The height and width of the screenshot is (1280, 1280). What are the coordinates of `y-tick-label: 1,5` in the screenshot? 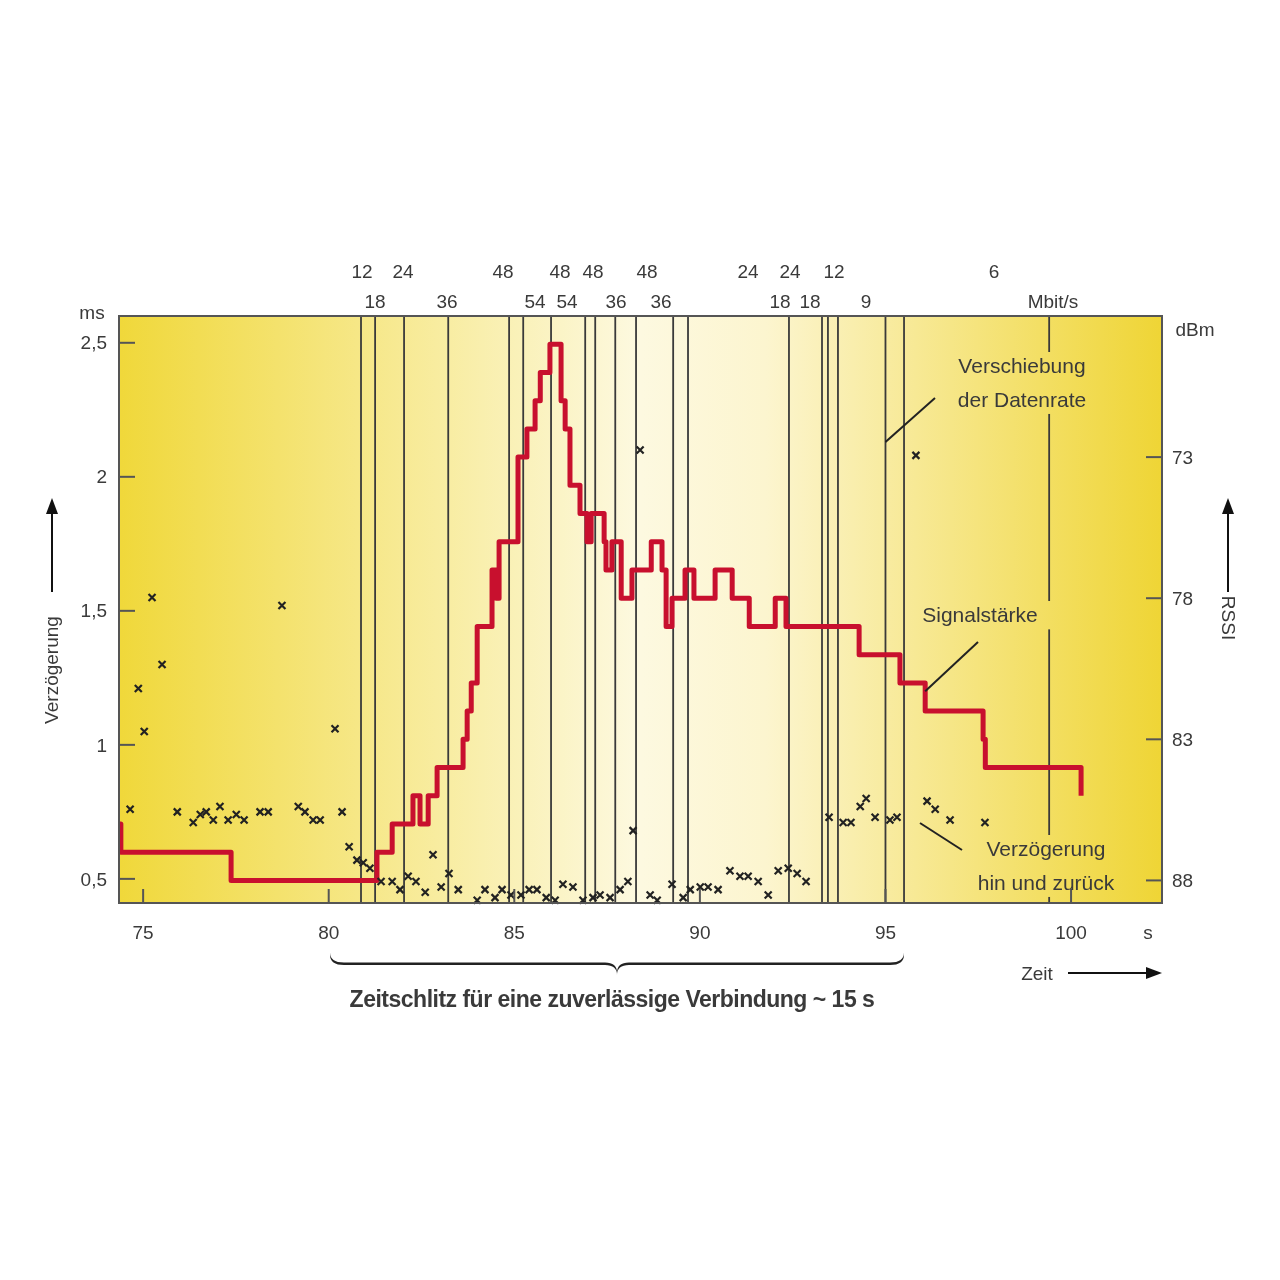 It's located at (93, 611).